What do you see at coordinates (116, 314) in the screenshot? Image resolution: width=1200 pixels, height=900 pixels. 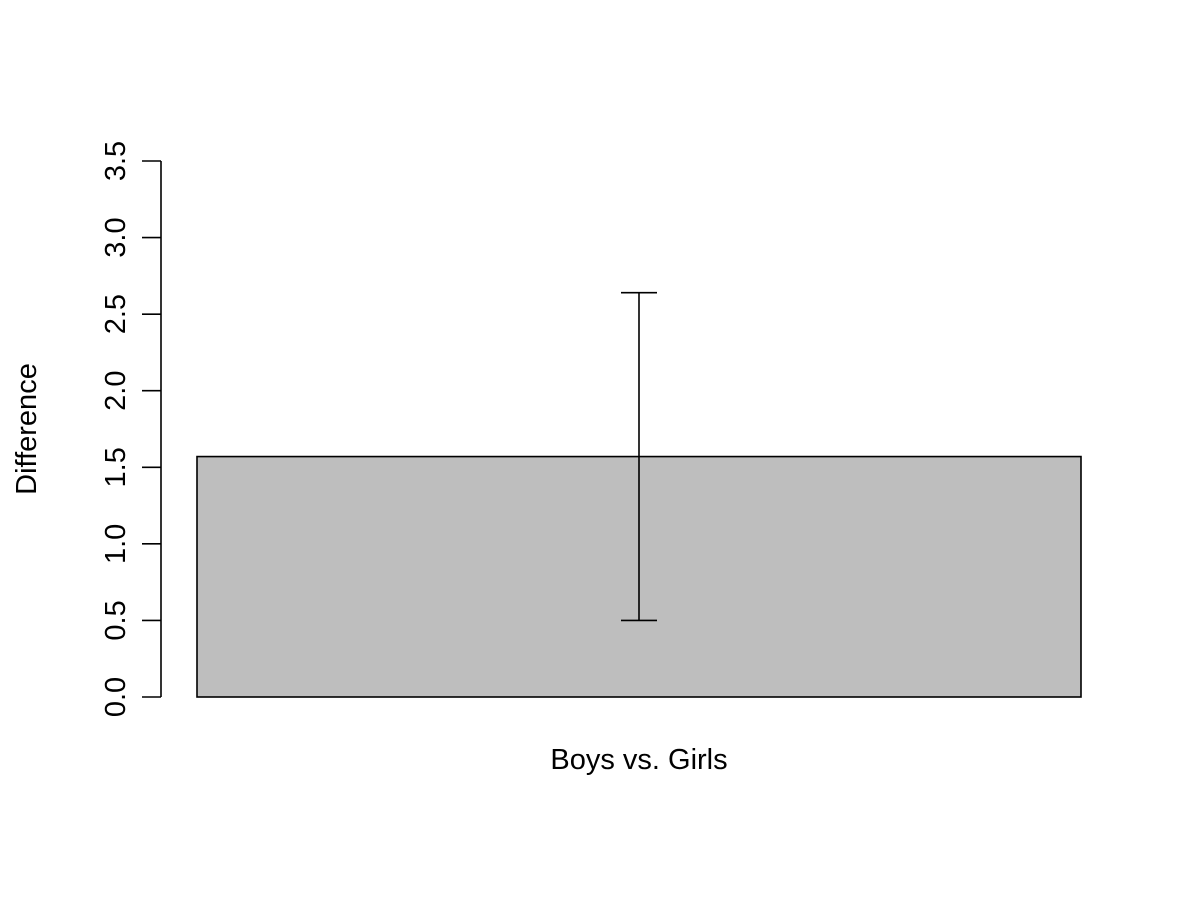 I see `y-tick-label: 2.5` at bounding box center [116, 314].